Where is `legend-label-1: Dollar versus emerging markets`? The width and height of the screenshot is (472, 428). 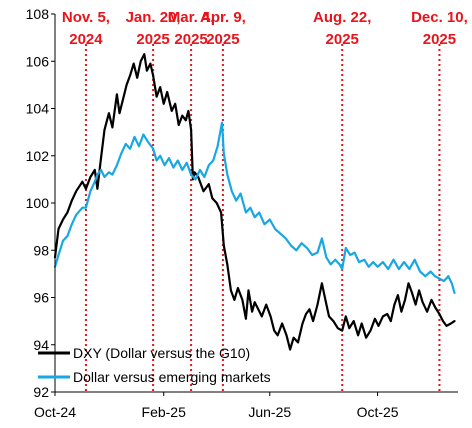 legend-label-1: Dollar versus emerging markets is located at coordinates (172, 377).